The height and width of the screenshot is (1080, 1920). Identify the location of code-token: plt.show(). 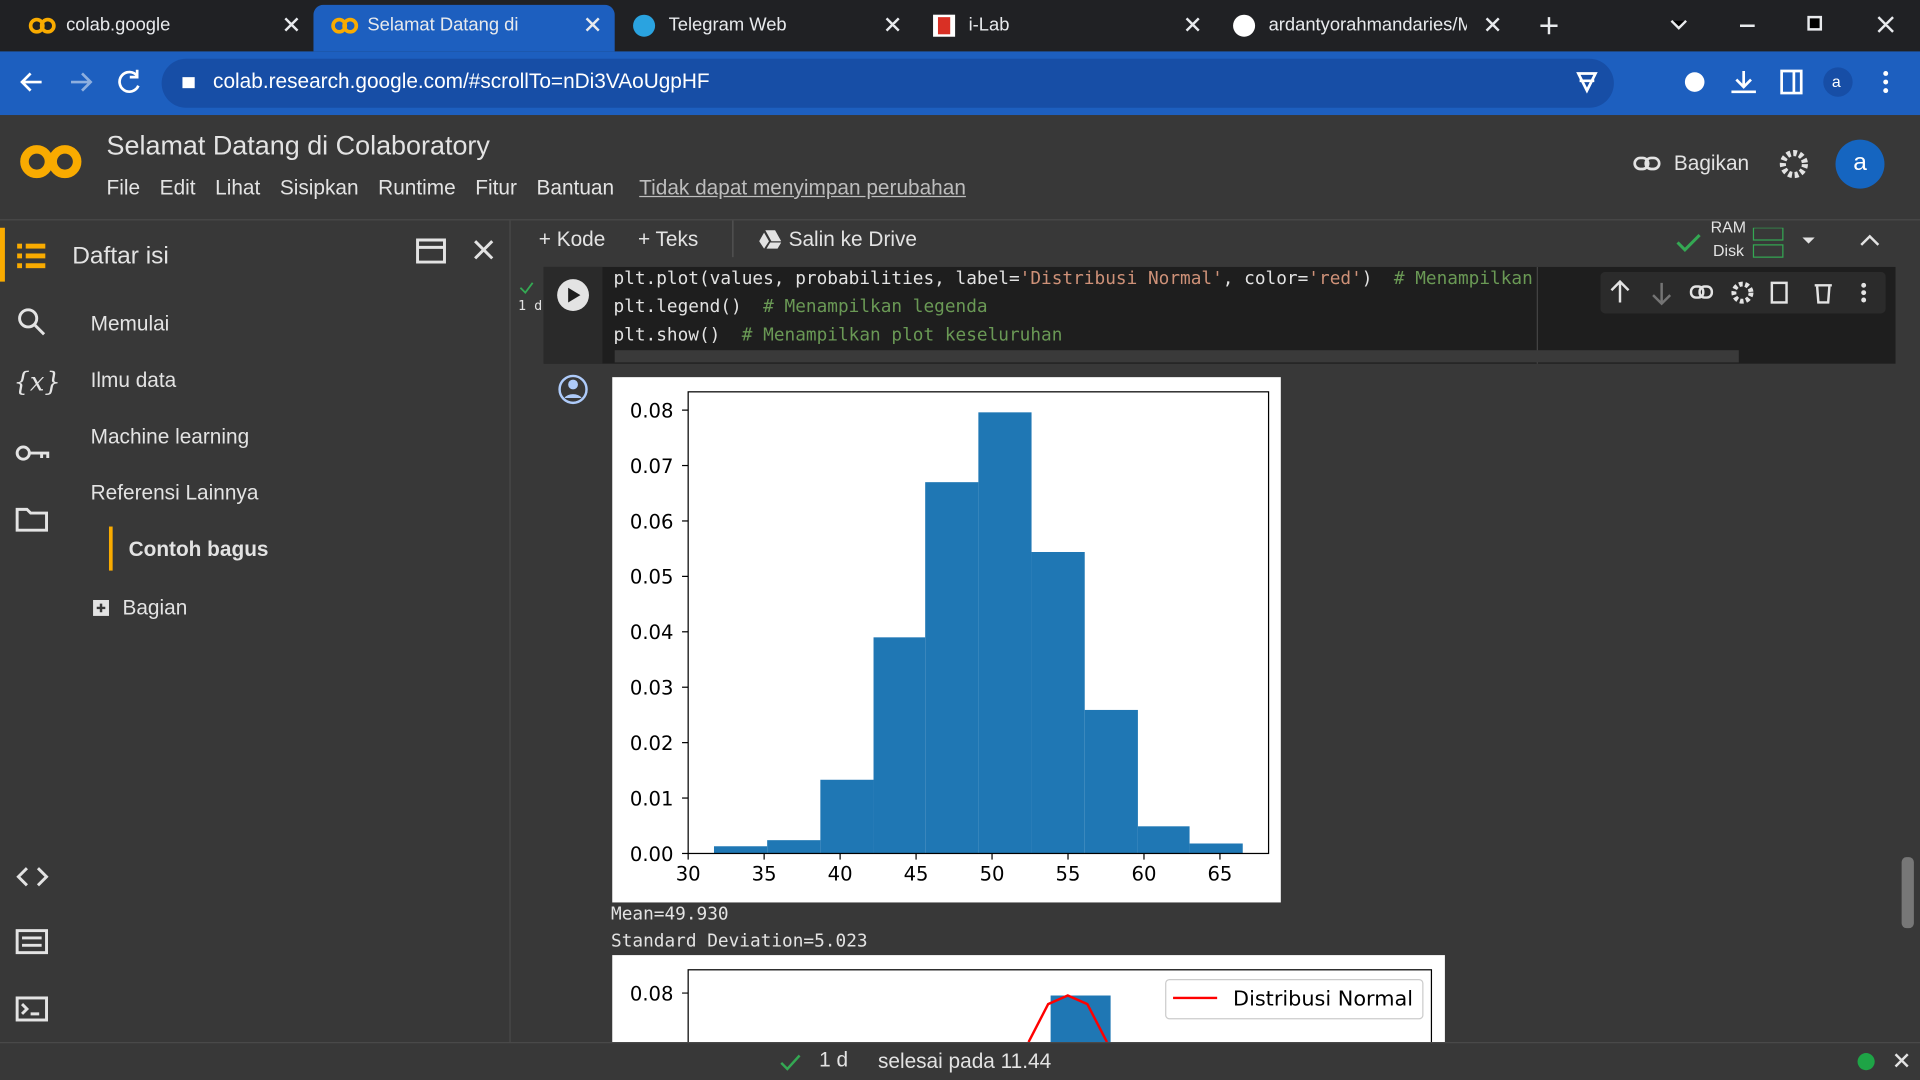
(677, 335).